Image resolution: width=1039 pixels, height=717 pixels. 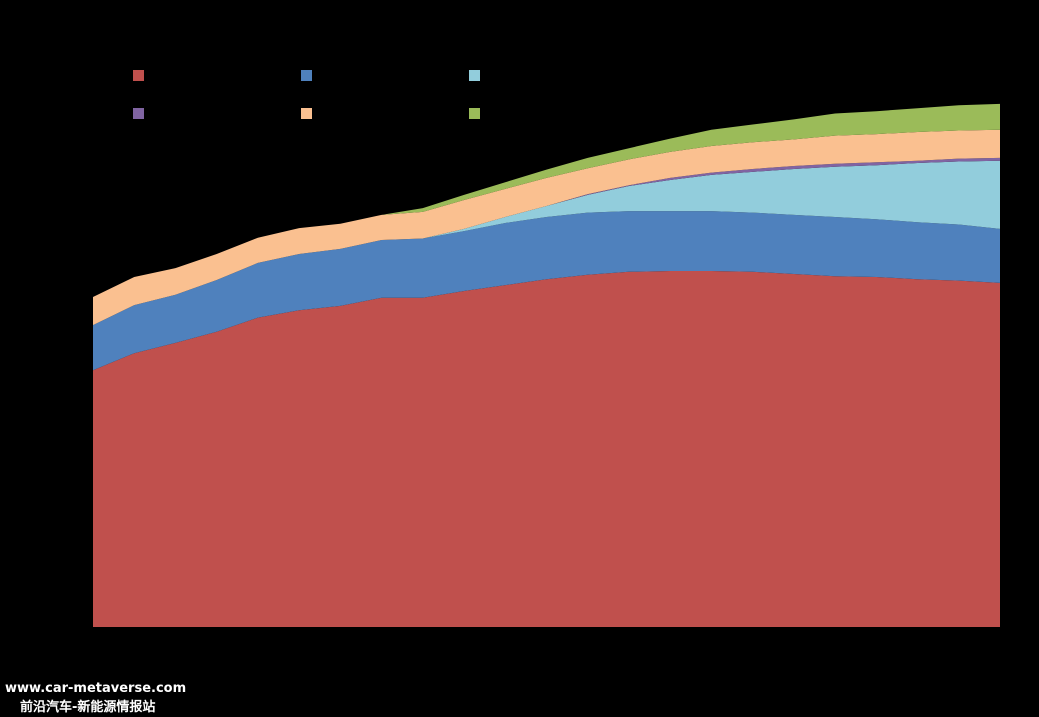 I want to click on legend, so click(x=306, y=94).